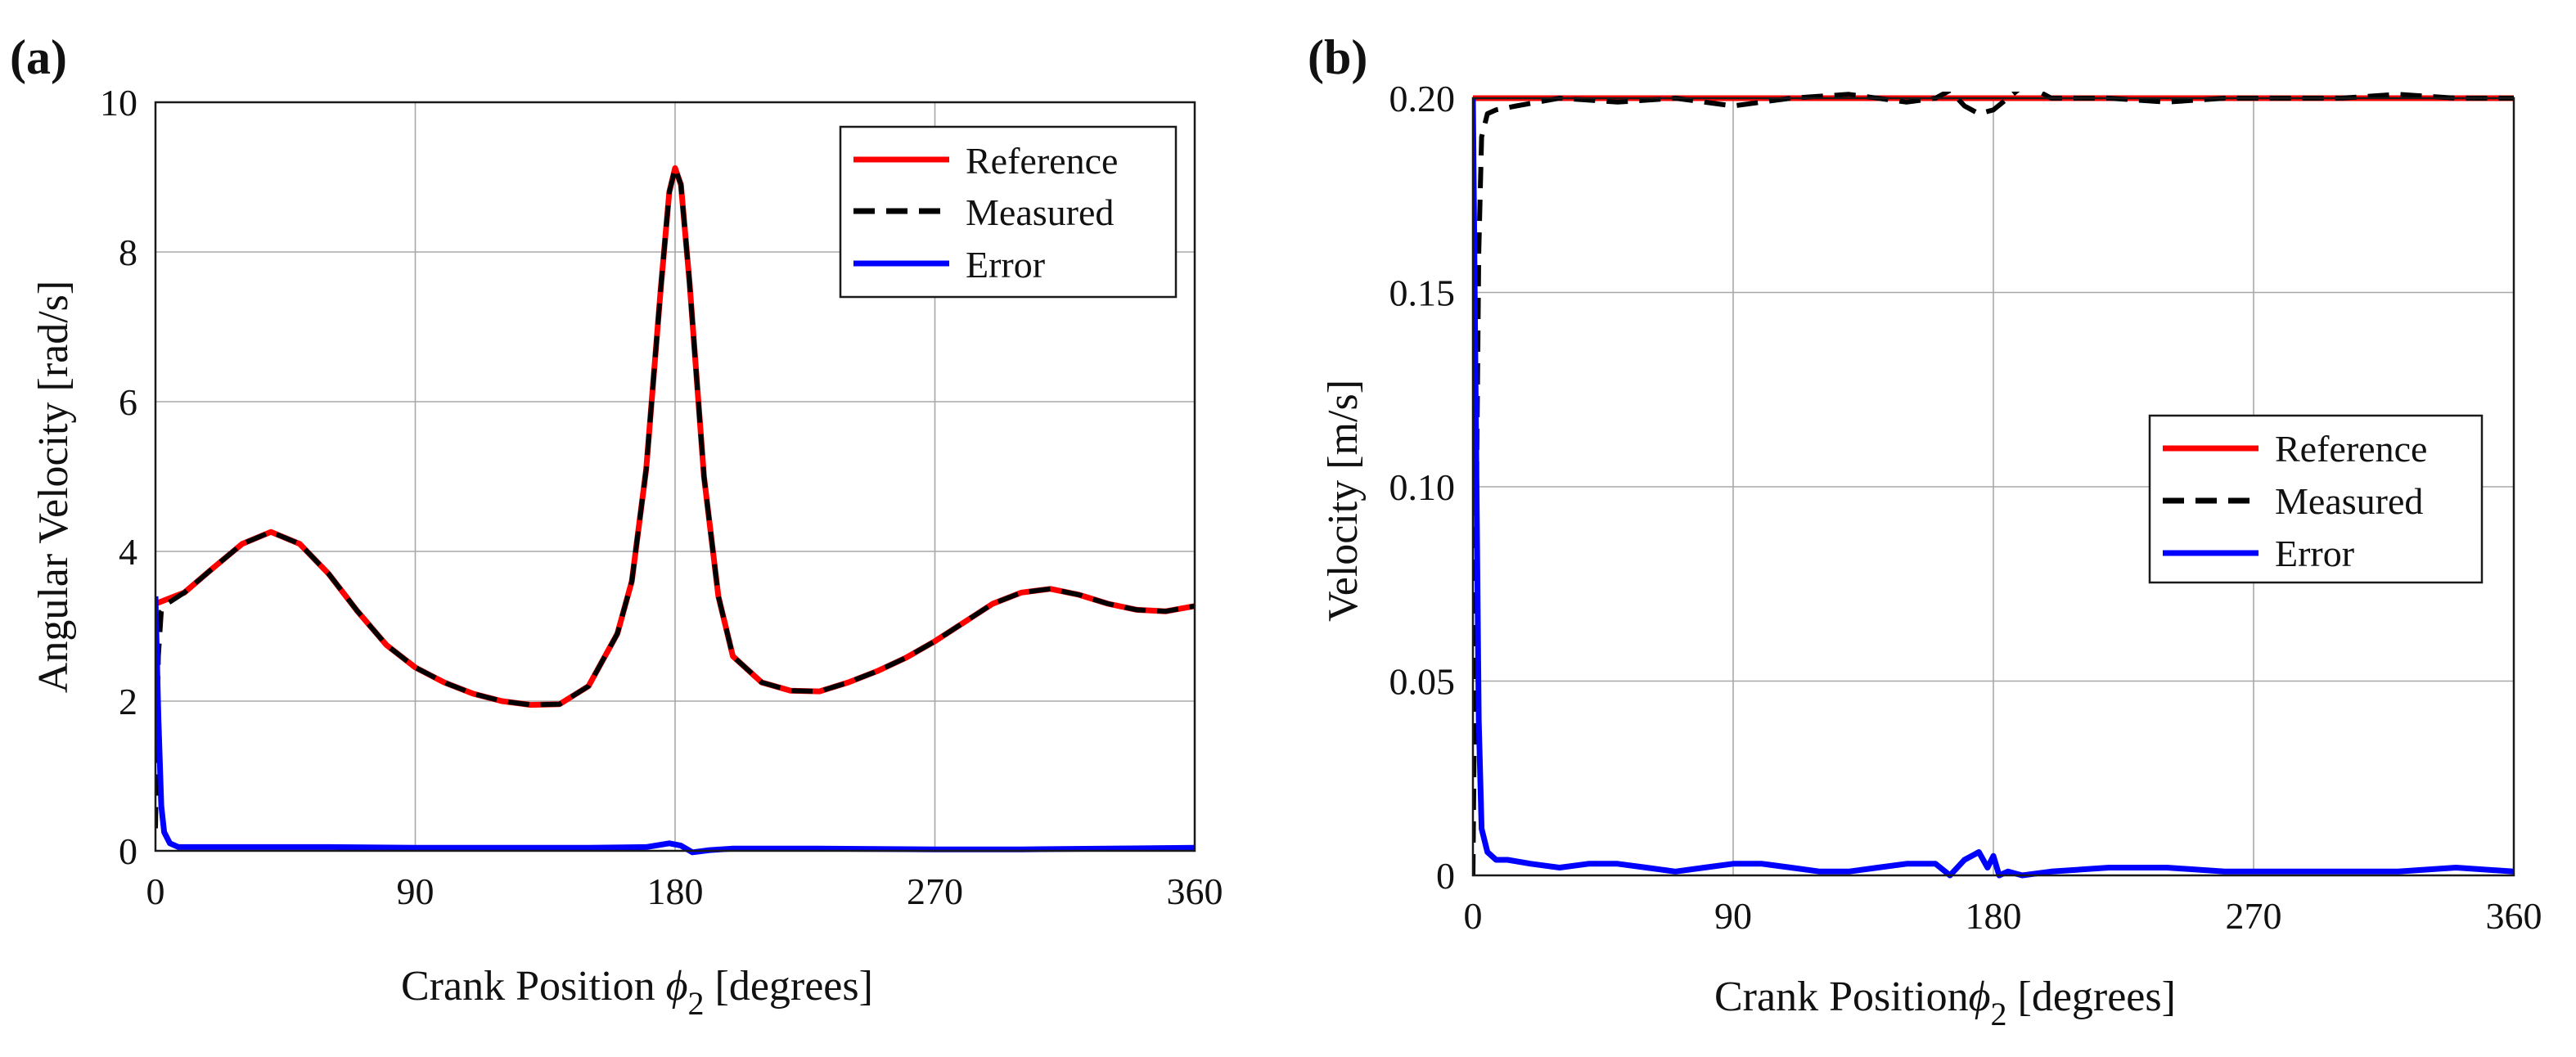 The image size is (2576, 1057). What do you see at coordinates (935, 891) in the screenshot?
I see `panel-a-x-tick-label-3: 270` at bounding box center [935, 891].